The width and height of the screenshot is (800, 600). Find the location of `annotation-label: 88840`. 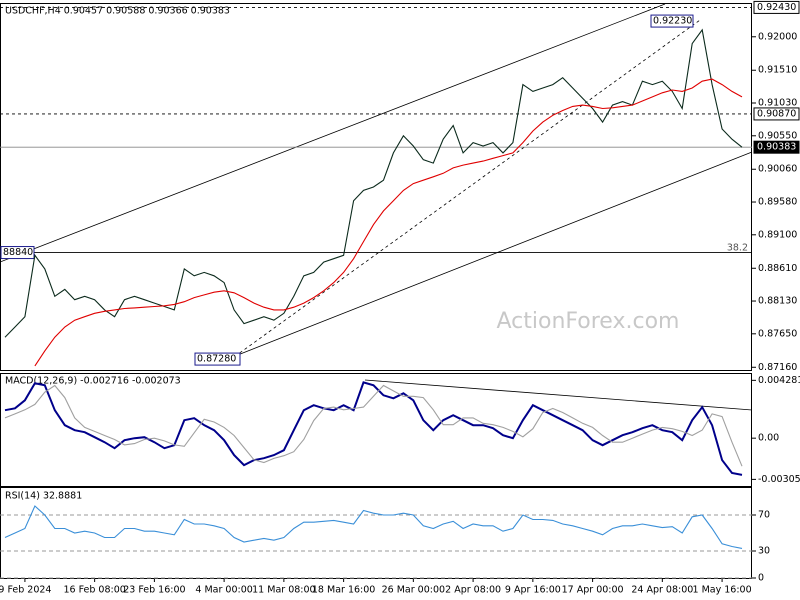

annotation-label: 88840 is located at coordinates (18, 252).